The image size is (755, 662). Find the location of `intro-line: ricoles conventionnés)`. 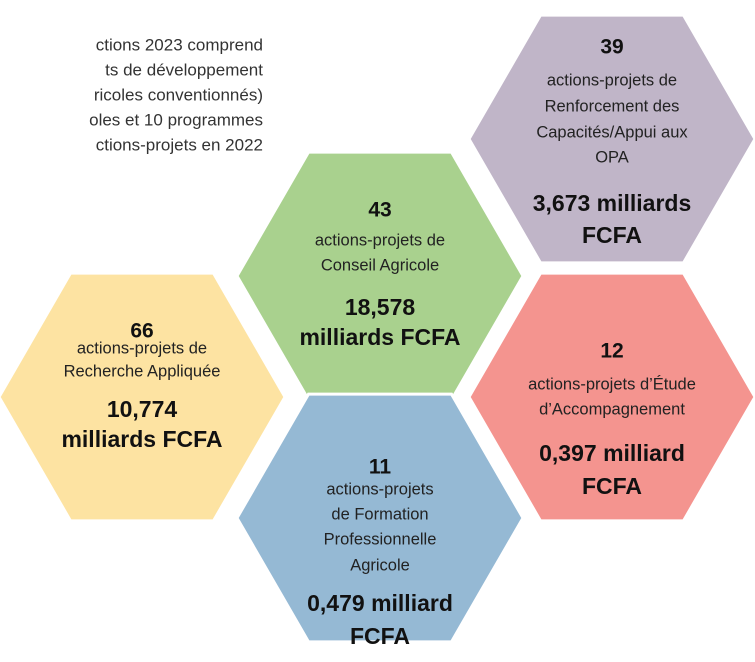

intro-line: ricoles conventionnés) is located at coordinates (178, 94).